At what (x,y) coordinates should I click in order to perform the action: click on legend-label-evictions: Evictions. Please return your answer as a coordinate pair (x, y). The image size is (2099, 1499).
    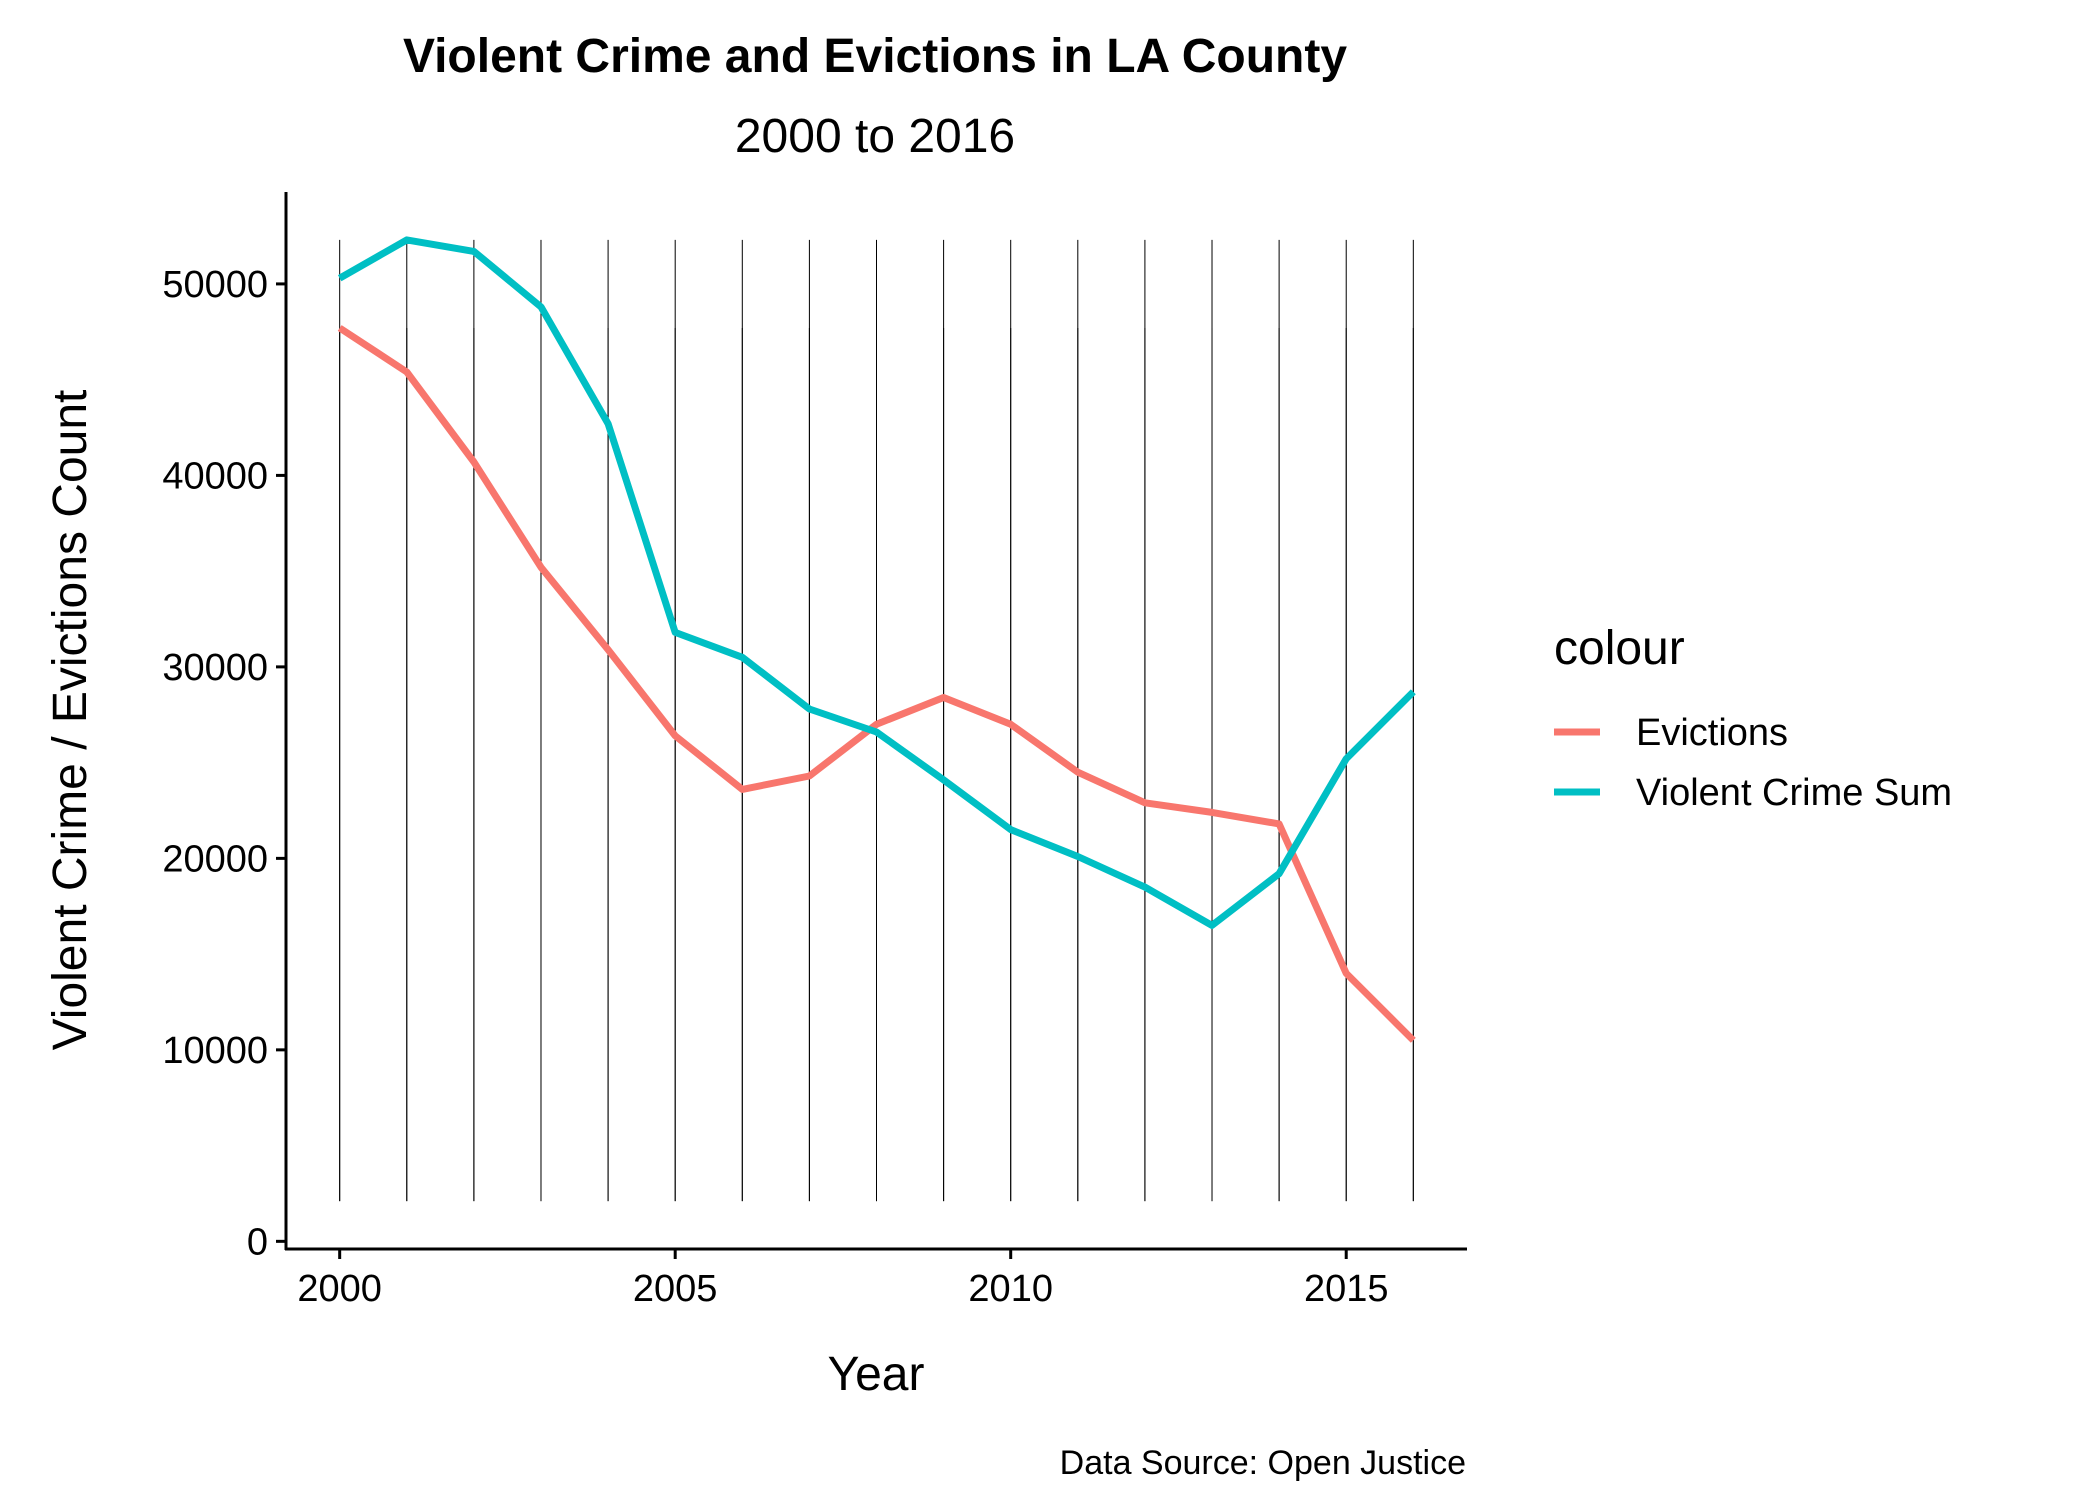
    Looking at the image, I should click on (1712, 733).